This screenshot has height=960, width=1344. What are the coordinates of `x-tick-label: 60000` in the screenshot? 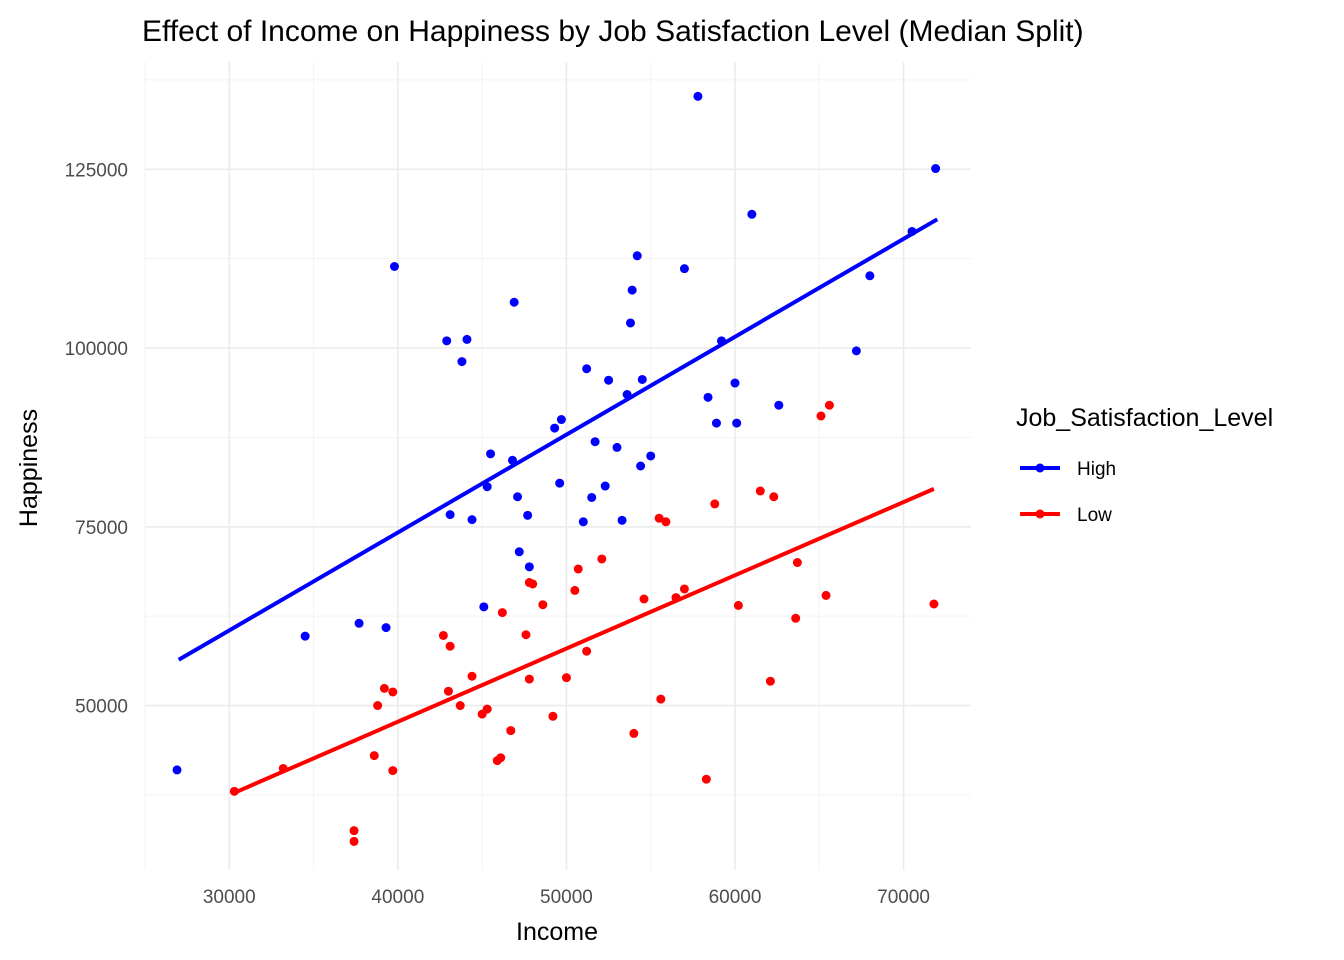 It's located at (735, 897).